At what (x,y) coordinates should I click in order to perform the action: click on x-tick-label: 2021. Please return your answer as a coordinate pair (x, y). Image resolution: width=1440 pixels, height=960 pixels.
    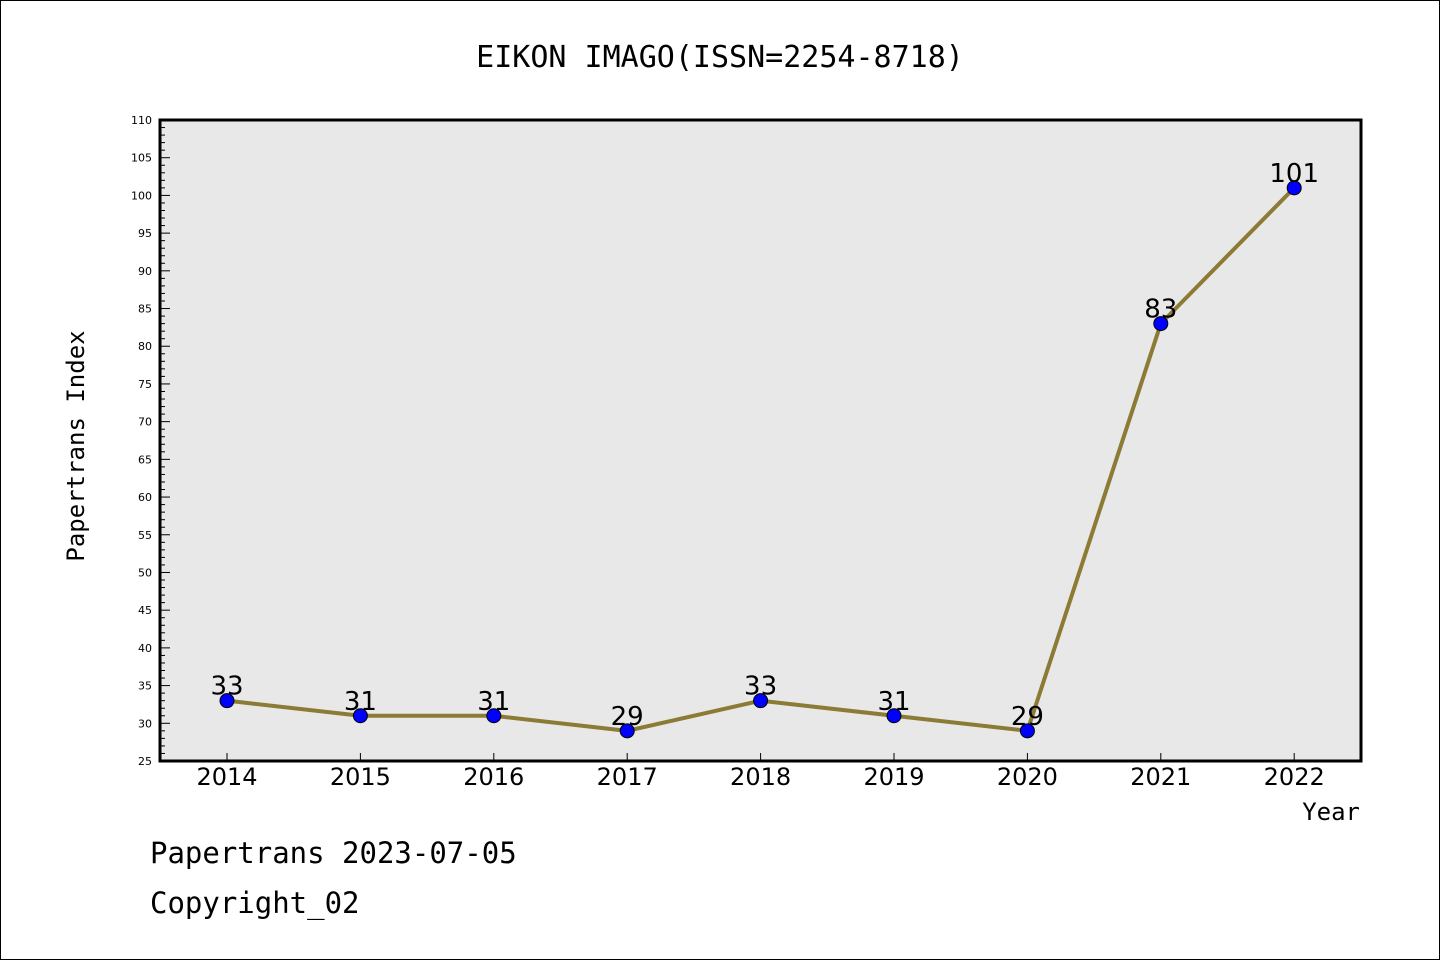
    Looking at the image, I should click on (1160, 777).